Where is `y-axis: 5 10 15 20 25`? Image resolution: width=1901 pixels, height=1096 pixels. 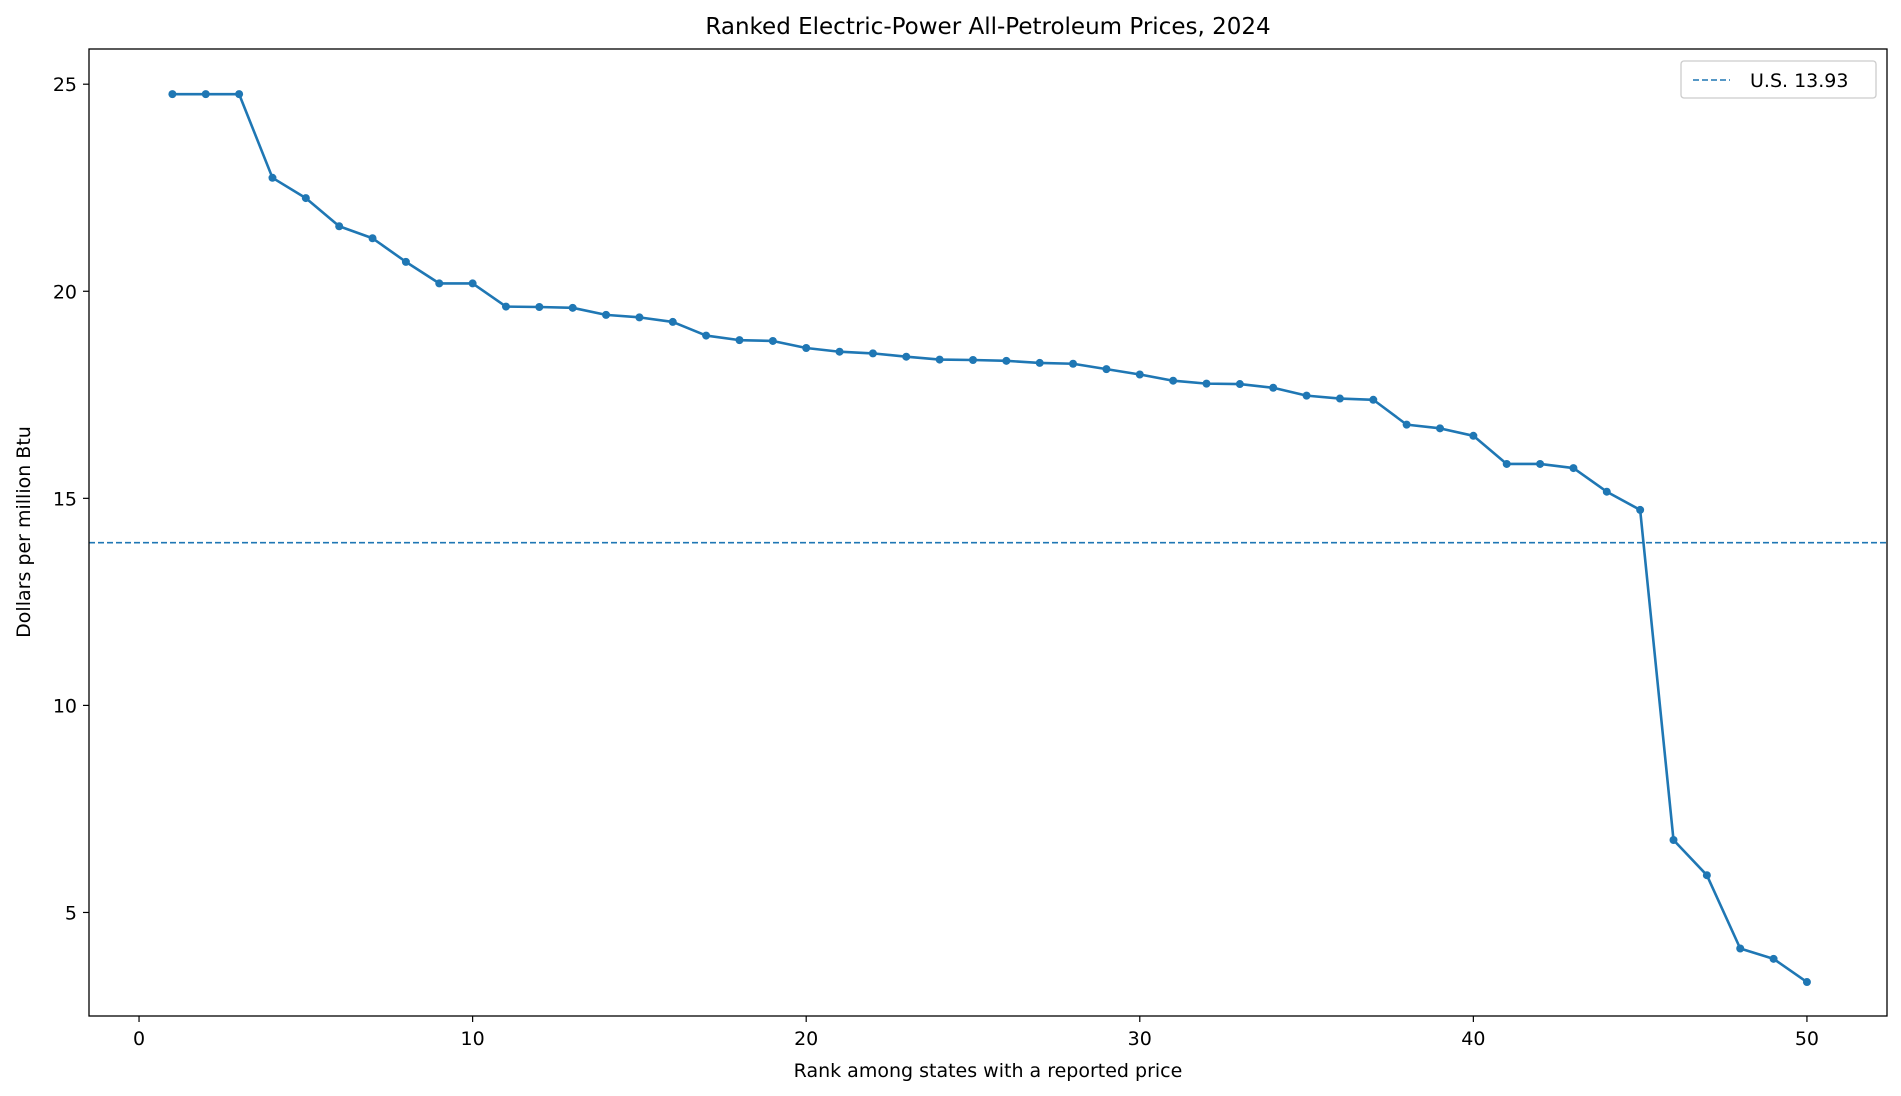
y-axis: 5 10 15 20 25 is located at coordinates (71, 499).